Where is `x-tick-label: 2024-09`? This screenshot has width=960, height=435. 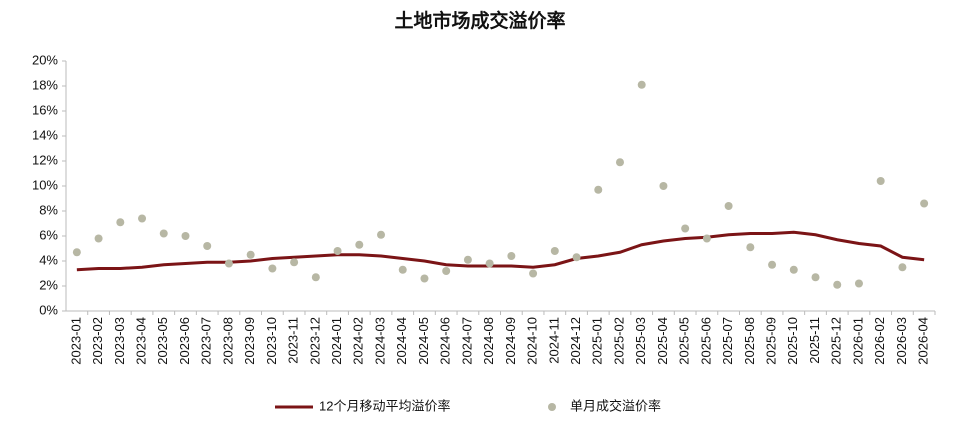
x-tick-label: 2024-09 is located at coordinates (510, 341).